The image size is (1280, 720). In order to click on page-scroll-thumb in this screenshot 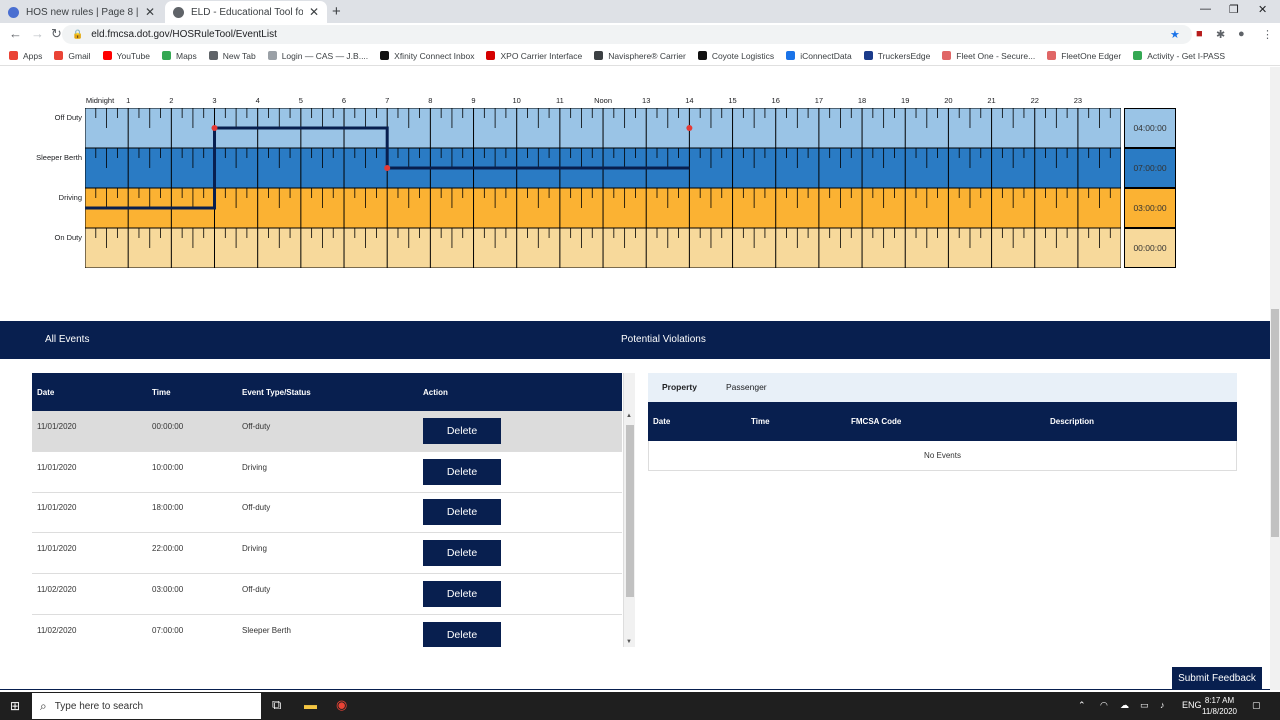, I will do `click(1275, 423)`.